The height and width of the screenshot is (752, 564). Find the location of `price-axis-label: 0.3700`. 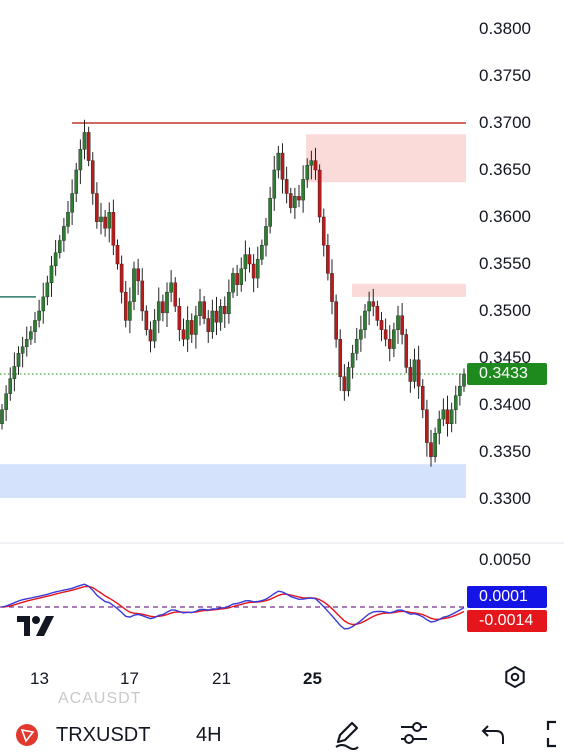

price-axis-label: 0.3700 is located at coordinates (505, 122).